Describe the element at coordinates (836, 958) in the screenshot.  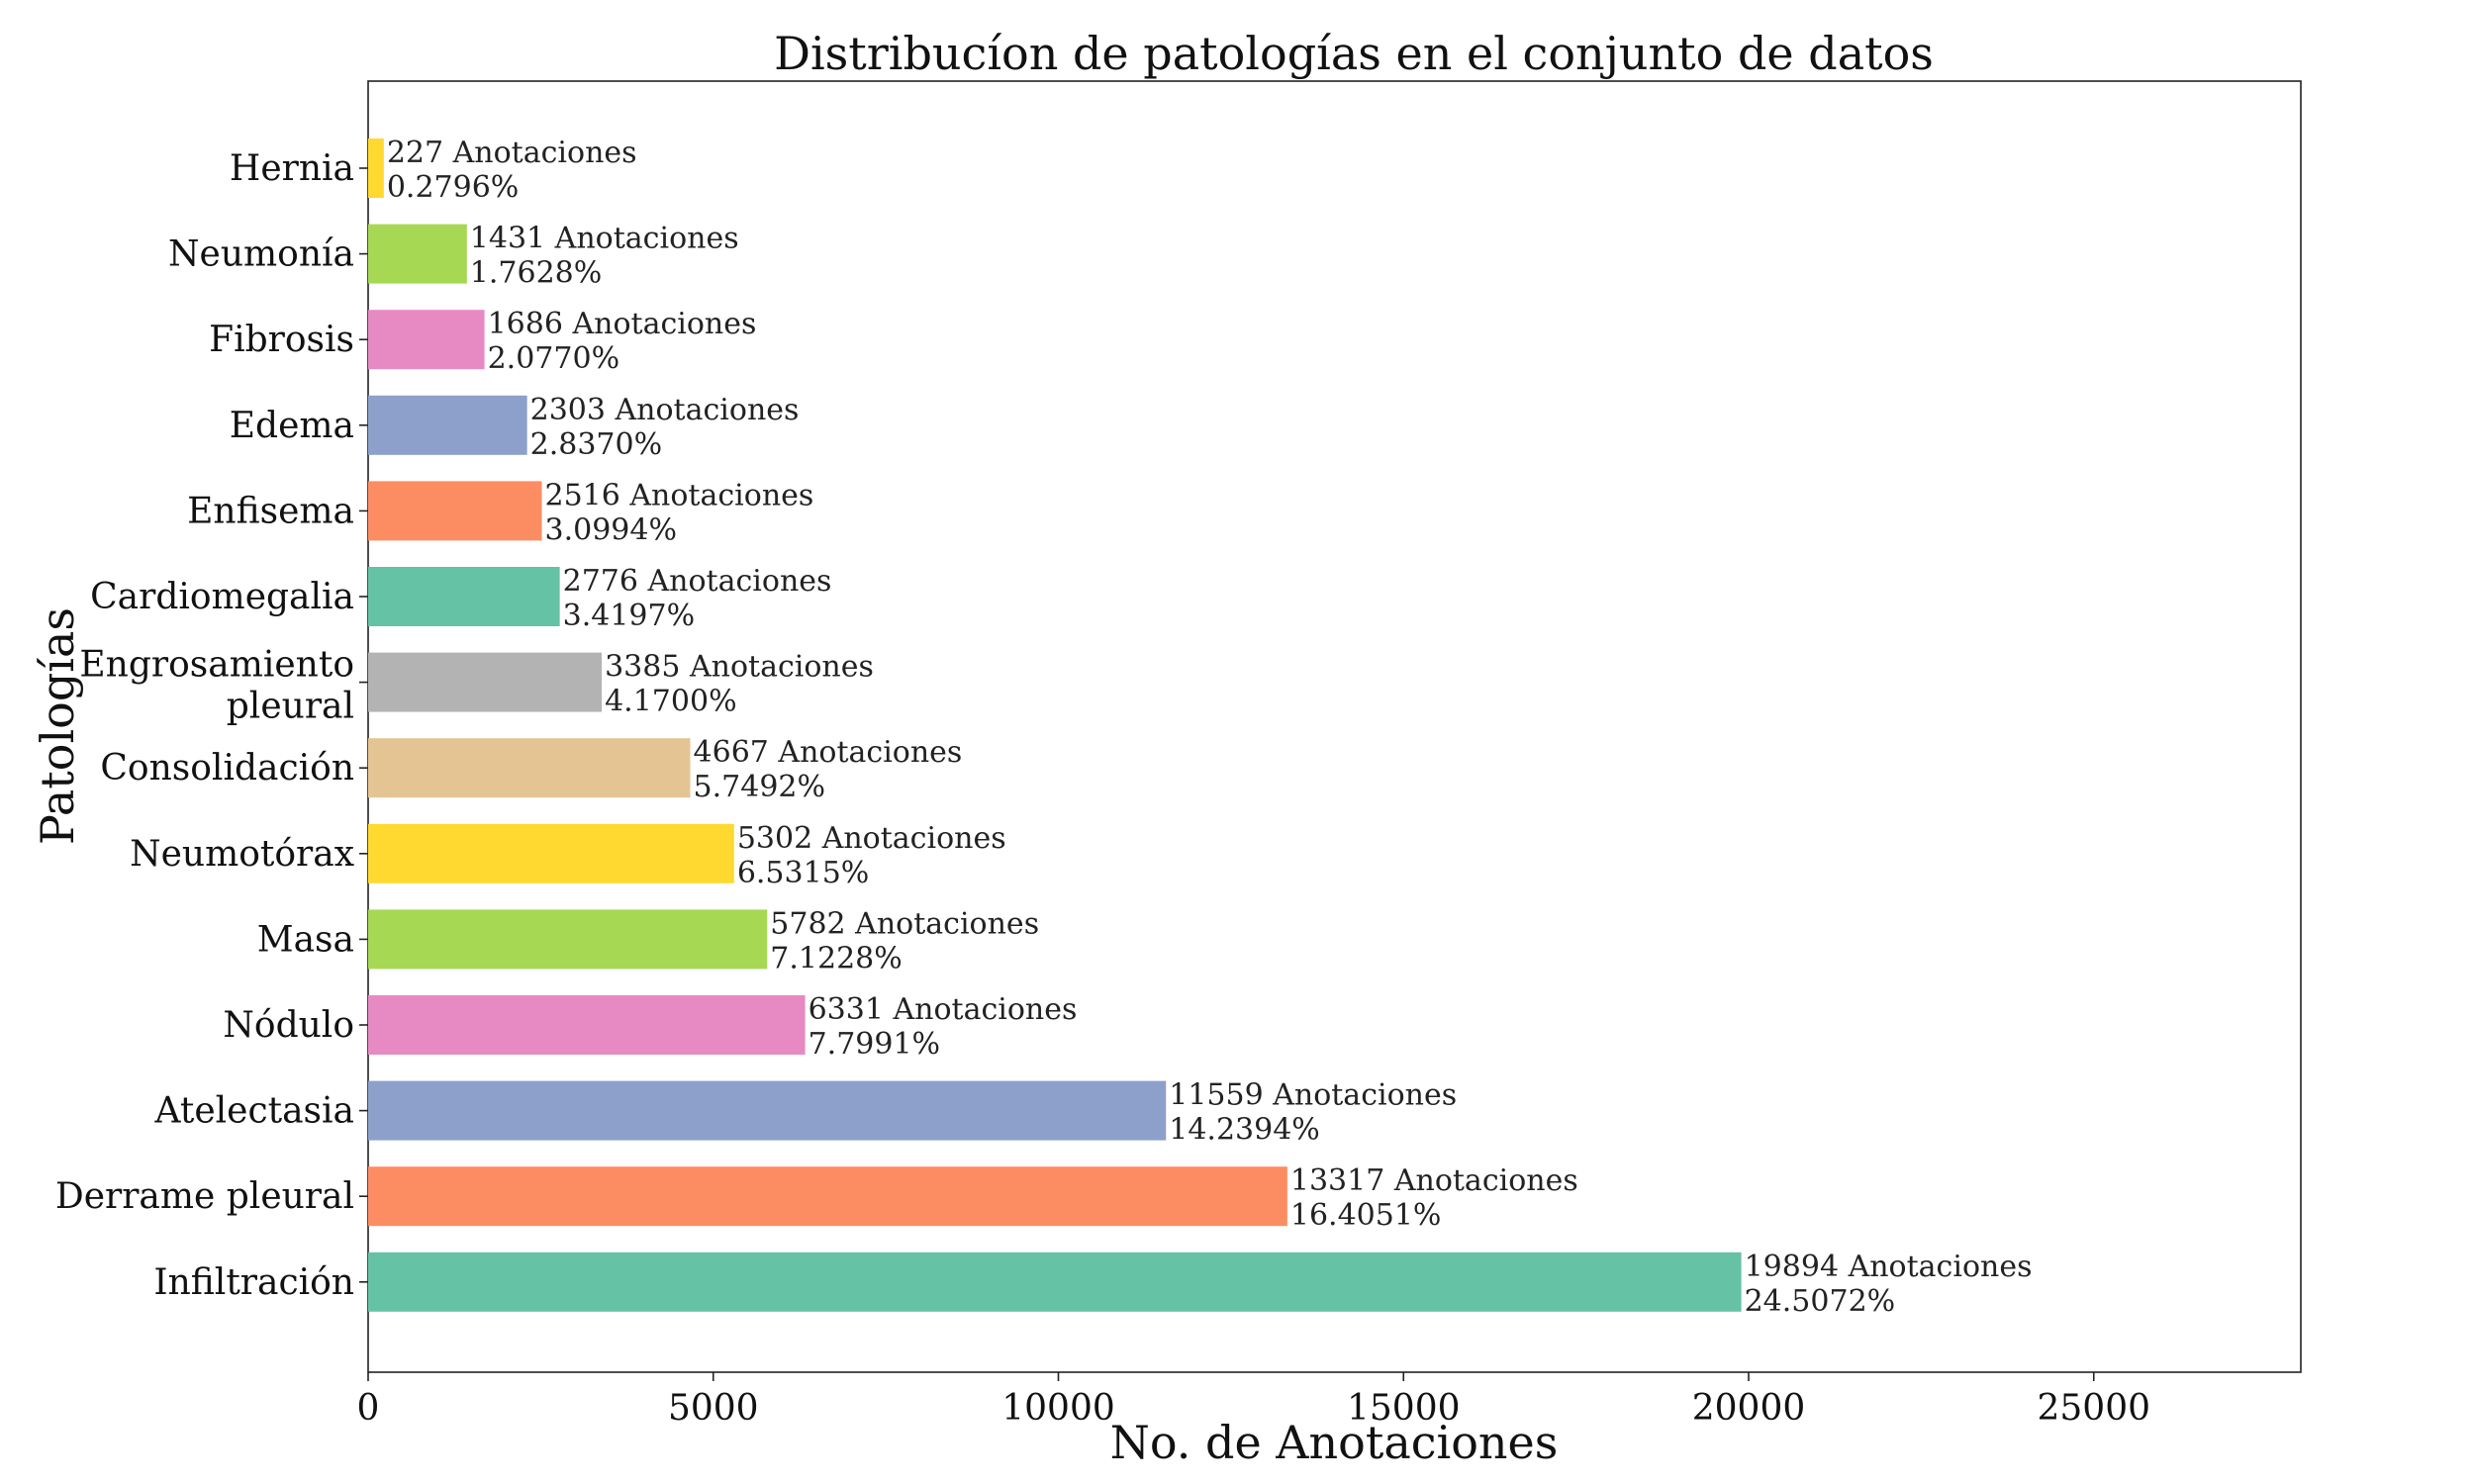
I see `bar-percent-label: 7.1228%` at that location.